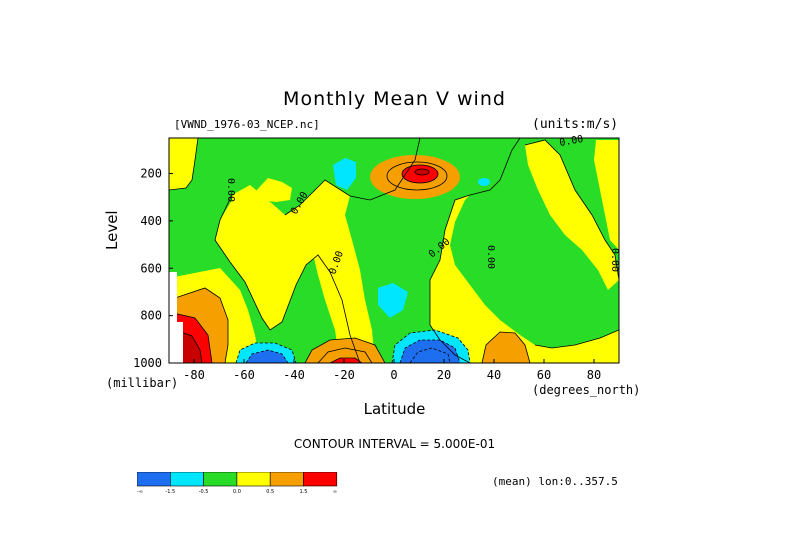  Describe the element at coordinates (176, 342) in the screenshot. I see `missing-data-block2` at that location.